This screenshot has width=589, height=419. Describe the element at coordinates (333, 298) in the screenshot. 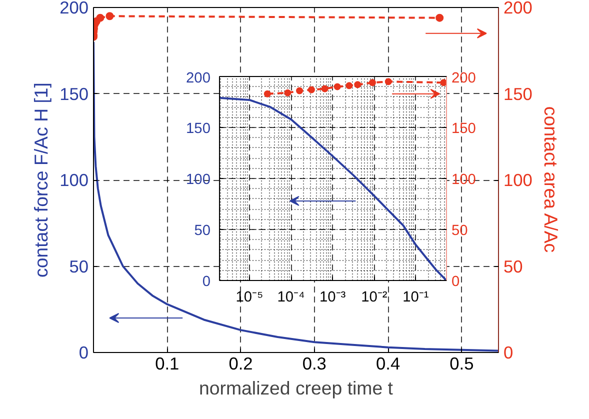

I see `x-tick-label: 10⁻³` at that location.